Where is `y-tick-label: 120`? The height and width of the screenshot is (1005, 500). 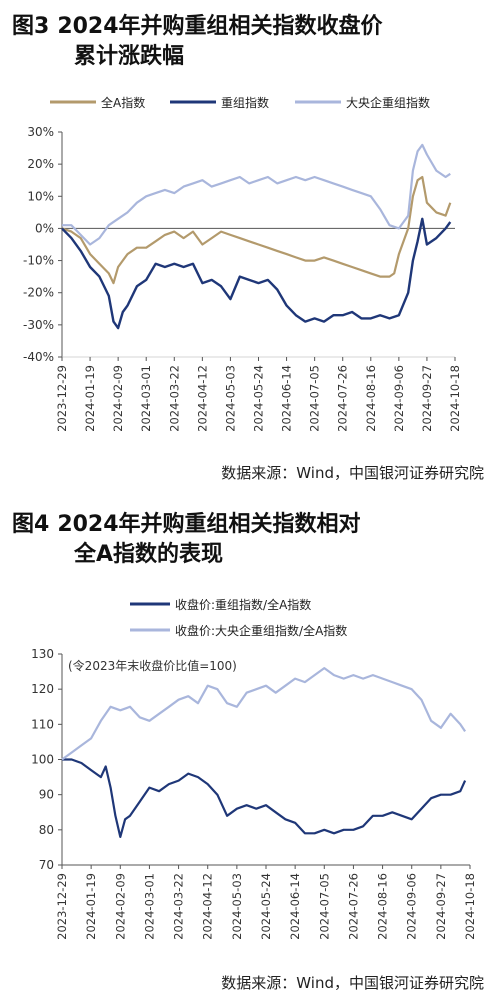
y-tick-label: 120 is located at coordinates (42, 689).